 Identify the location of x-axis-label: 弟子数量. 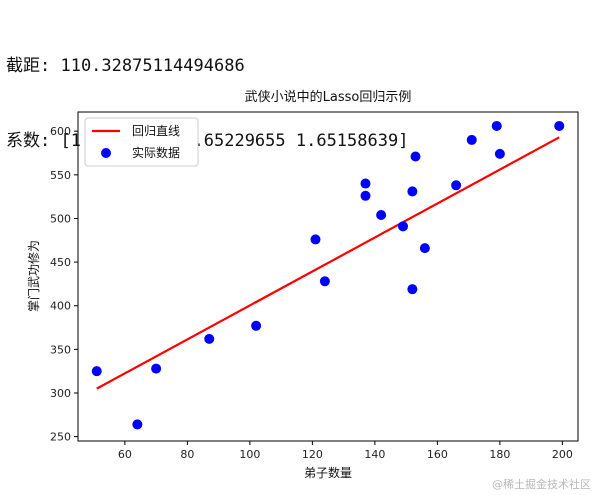
(328, 472).